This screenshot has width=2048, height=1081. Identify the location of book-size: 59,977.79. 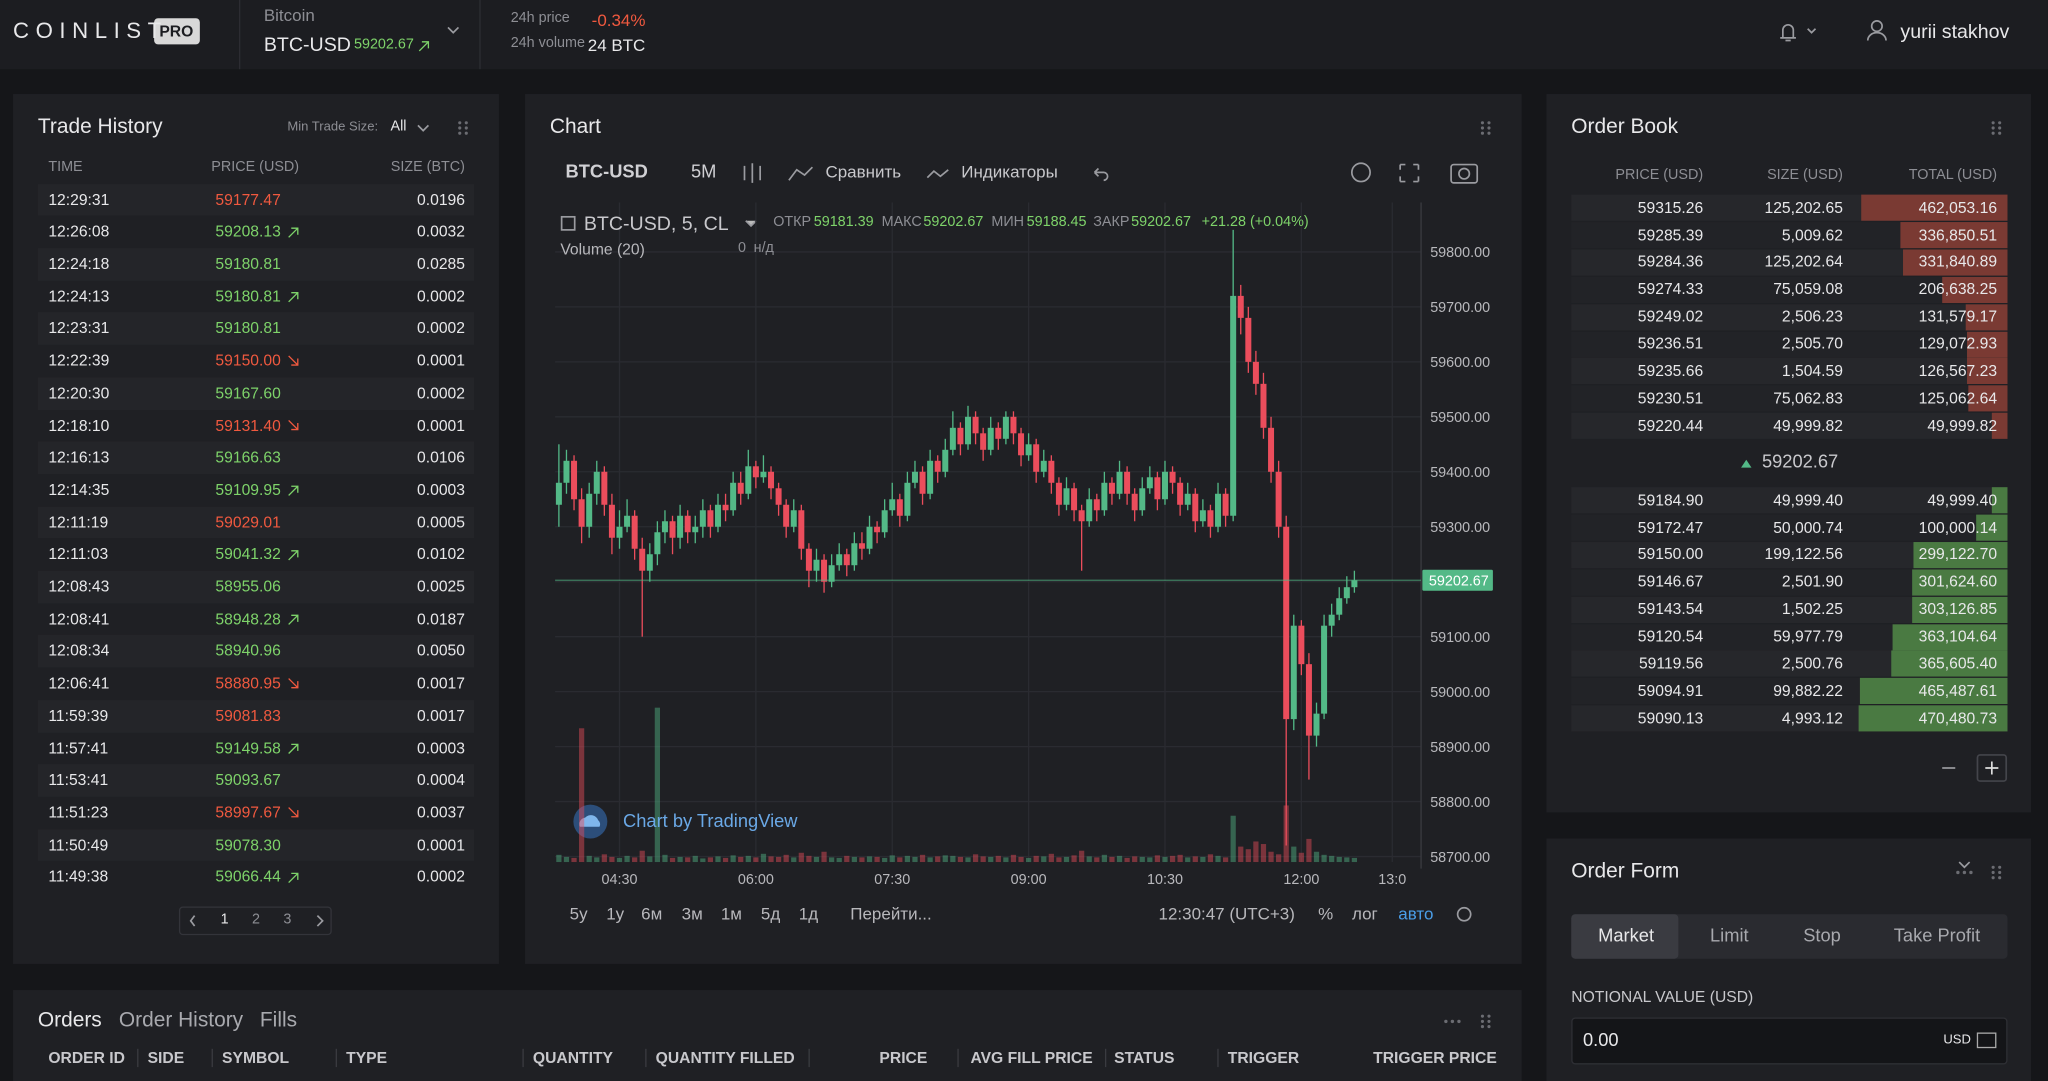
(1808, 636).